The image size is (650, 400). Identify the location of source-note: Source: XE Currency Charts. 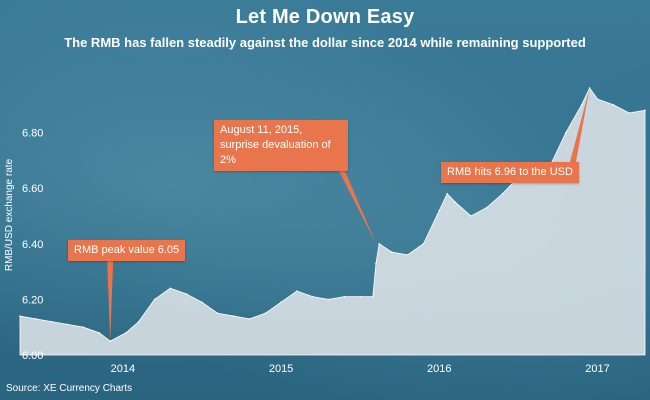
(69, 388).